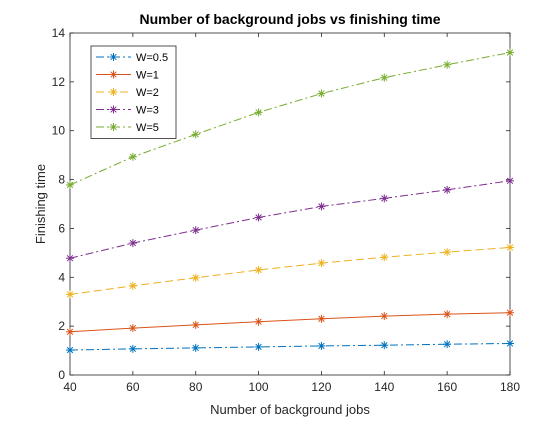  What do you see at coordinates (132, 58) in the screenshot?
I see `legend-entry: W=0.5` at bounding box center [132, 58].